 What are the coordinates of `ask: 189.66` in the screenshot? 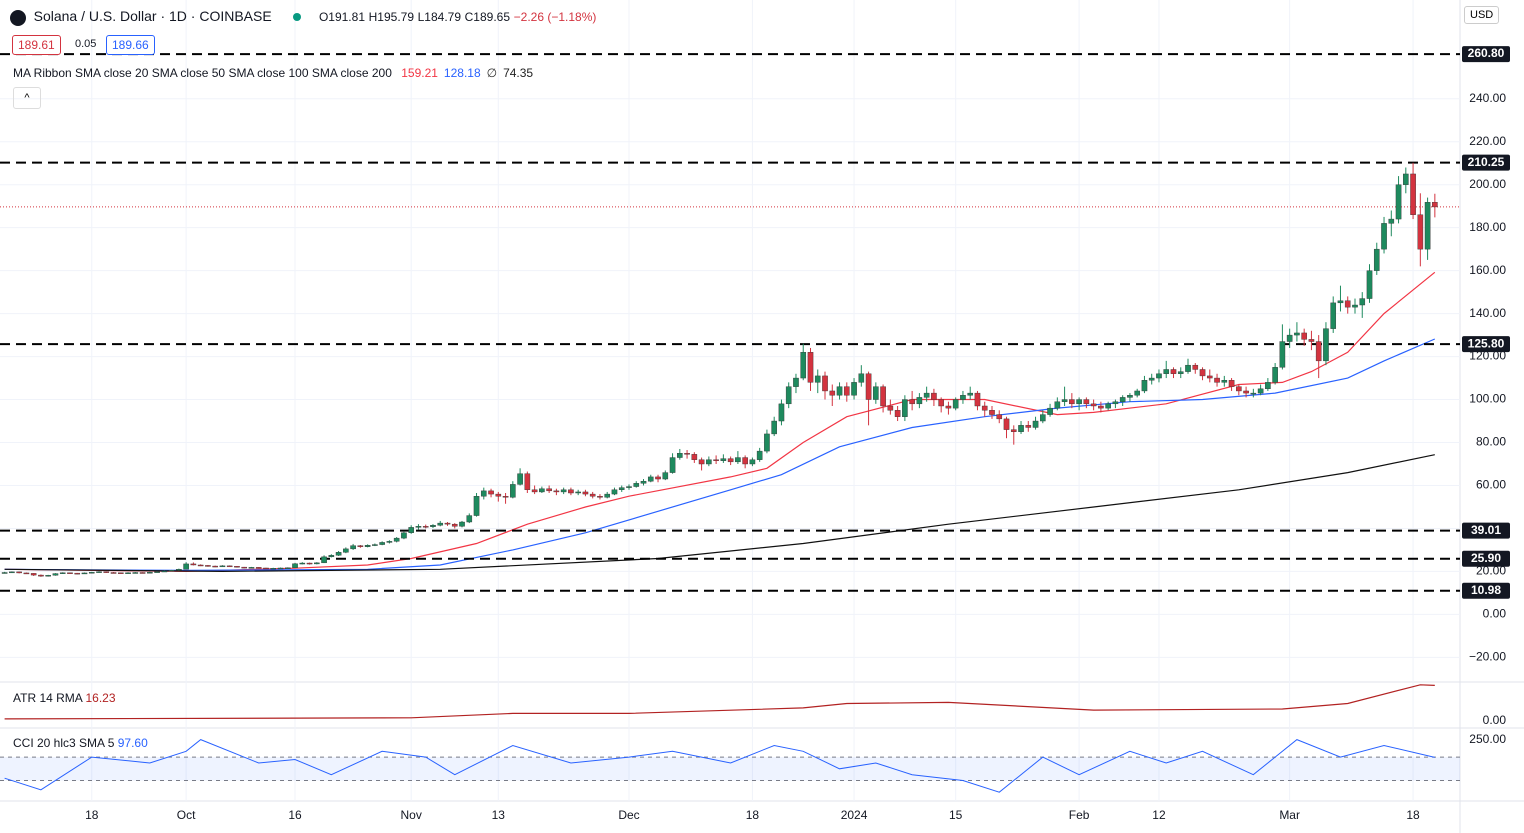 It's located at (130, 45).